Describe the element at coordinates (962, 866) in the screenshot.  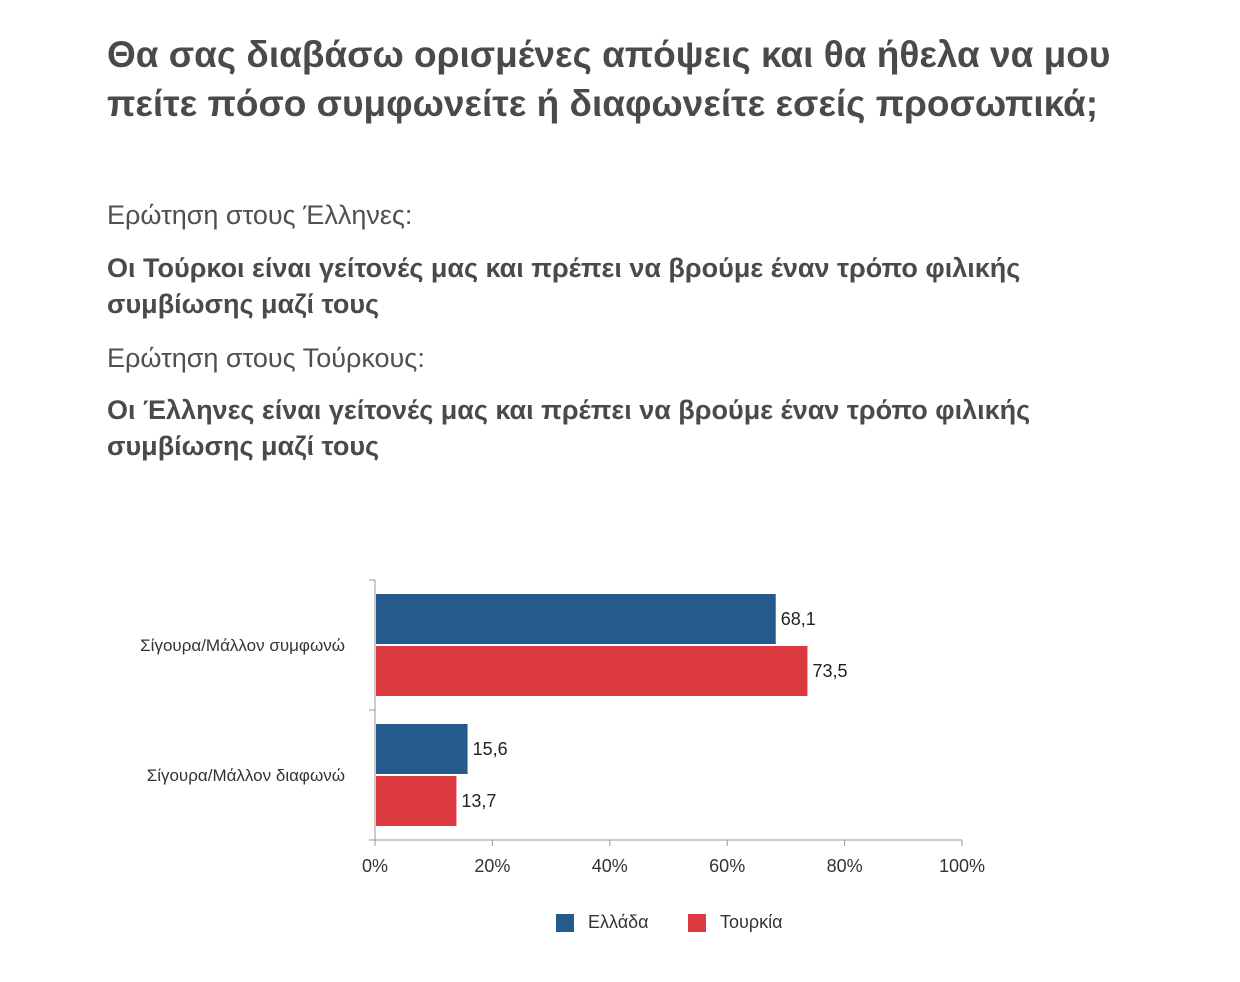
I see `x-tick-label: 100%` at that location.